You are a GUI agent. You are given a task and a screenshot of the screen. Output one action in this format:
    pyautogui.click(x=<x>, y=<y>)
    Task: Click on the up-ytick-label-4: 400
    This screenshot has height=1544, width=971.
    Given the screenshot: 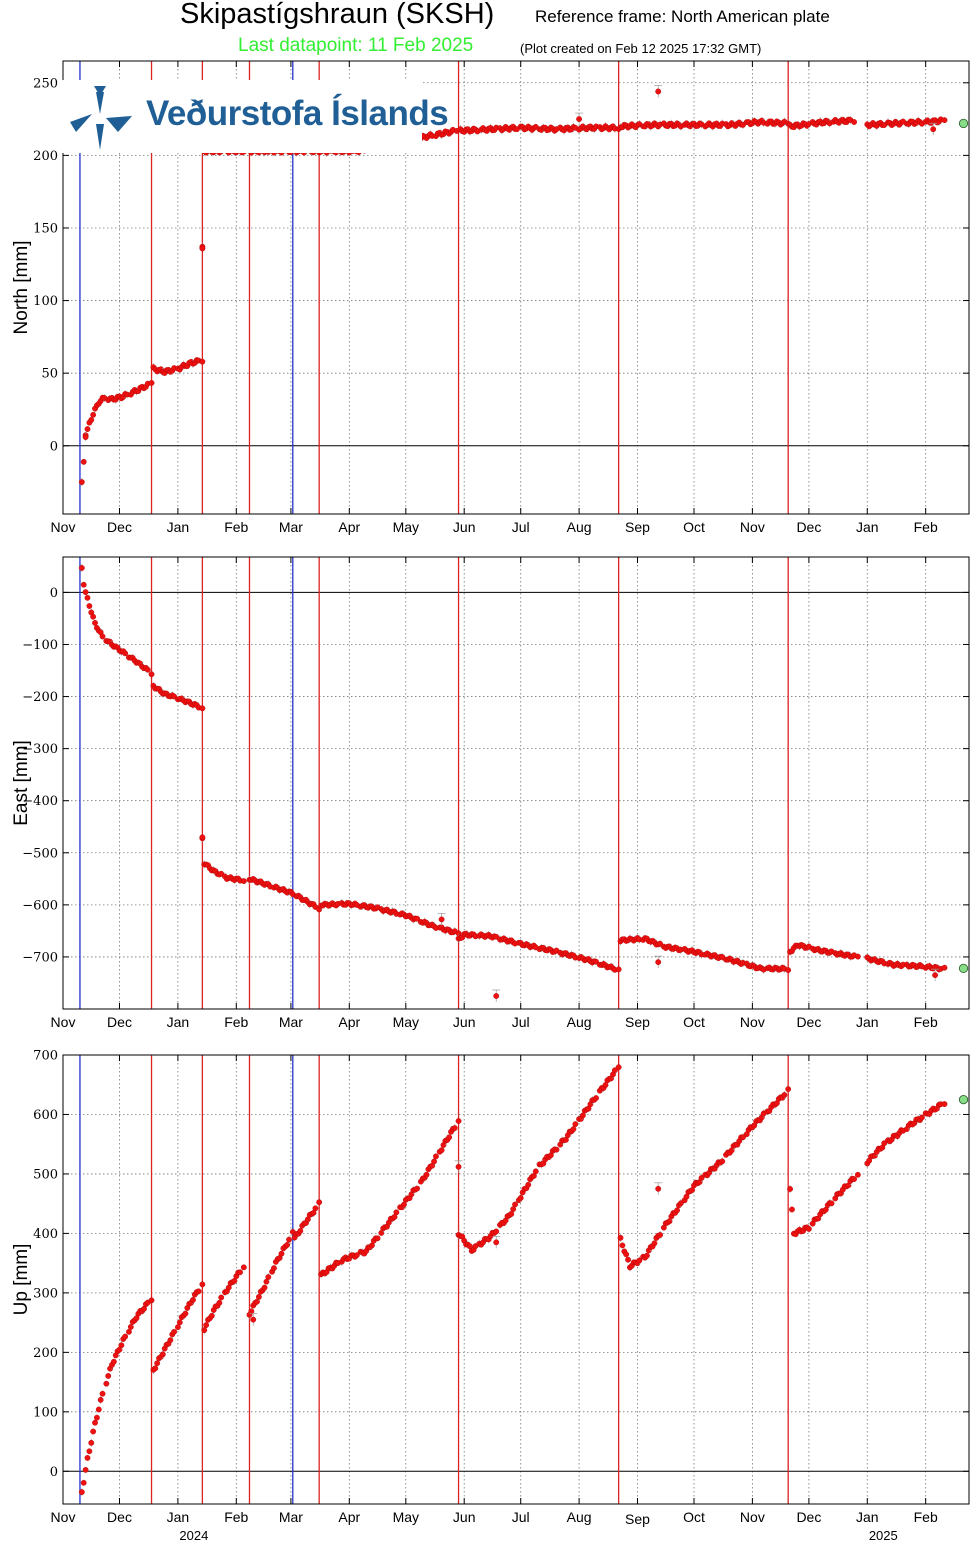 What is the action you would take?
    pyautogui.click(x=45, y=1234)
    